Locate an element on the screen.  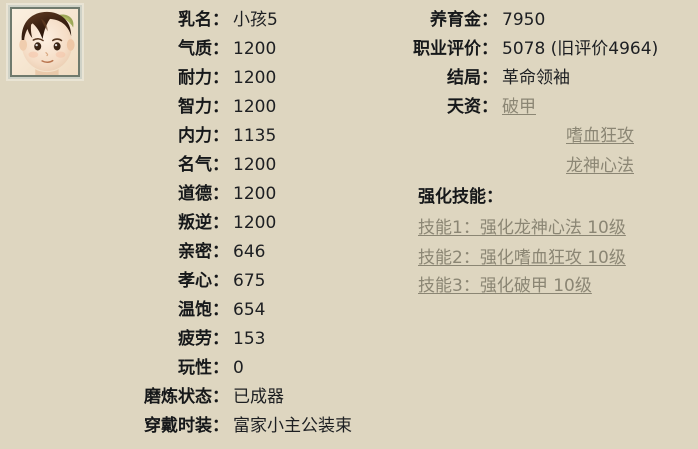
stat-row-outfit: 穿戴时装： 富家小主公装束 is located at coordinates (200, 426).